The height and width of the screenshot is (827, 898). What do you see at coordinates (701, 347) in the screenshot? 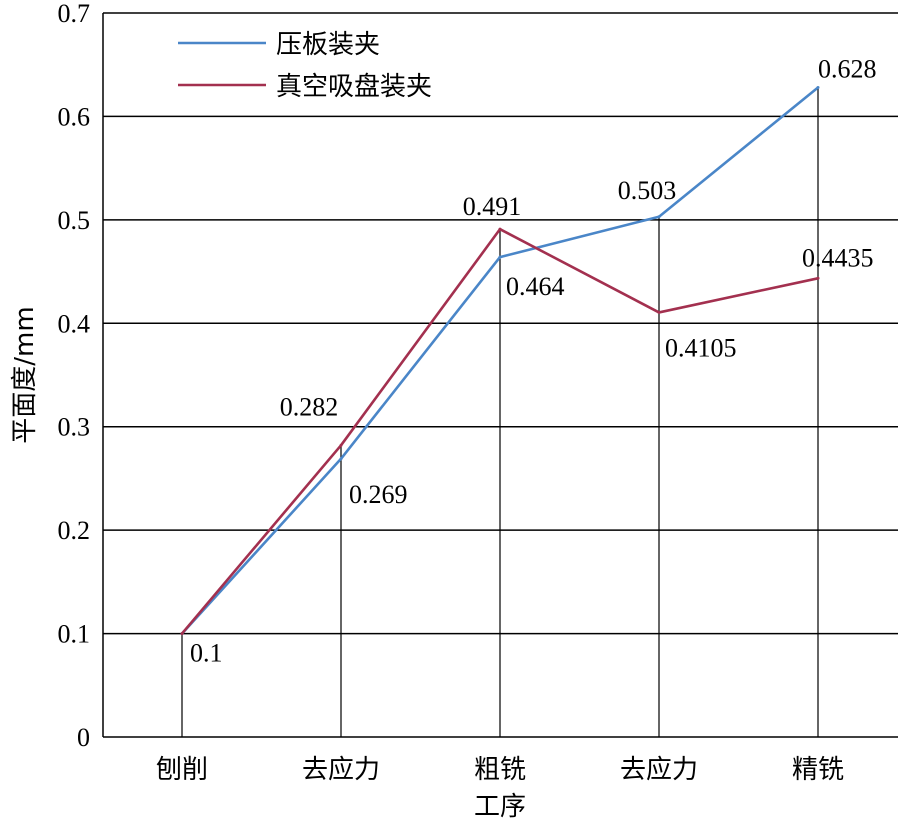
I see `data-label: 0.4105` at bounding box center [701, 347].